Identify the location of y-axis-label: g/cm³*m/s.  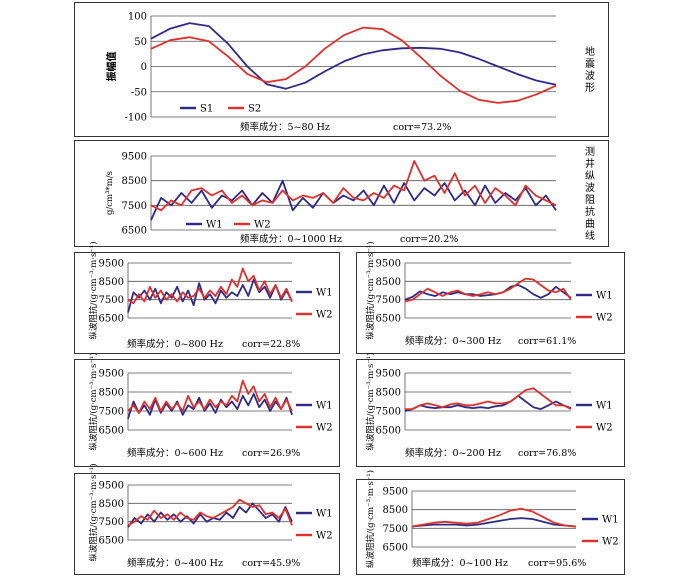
(110, 193).